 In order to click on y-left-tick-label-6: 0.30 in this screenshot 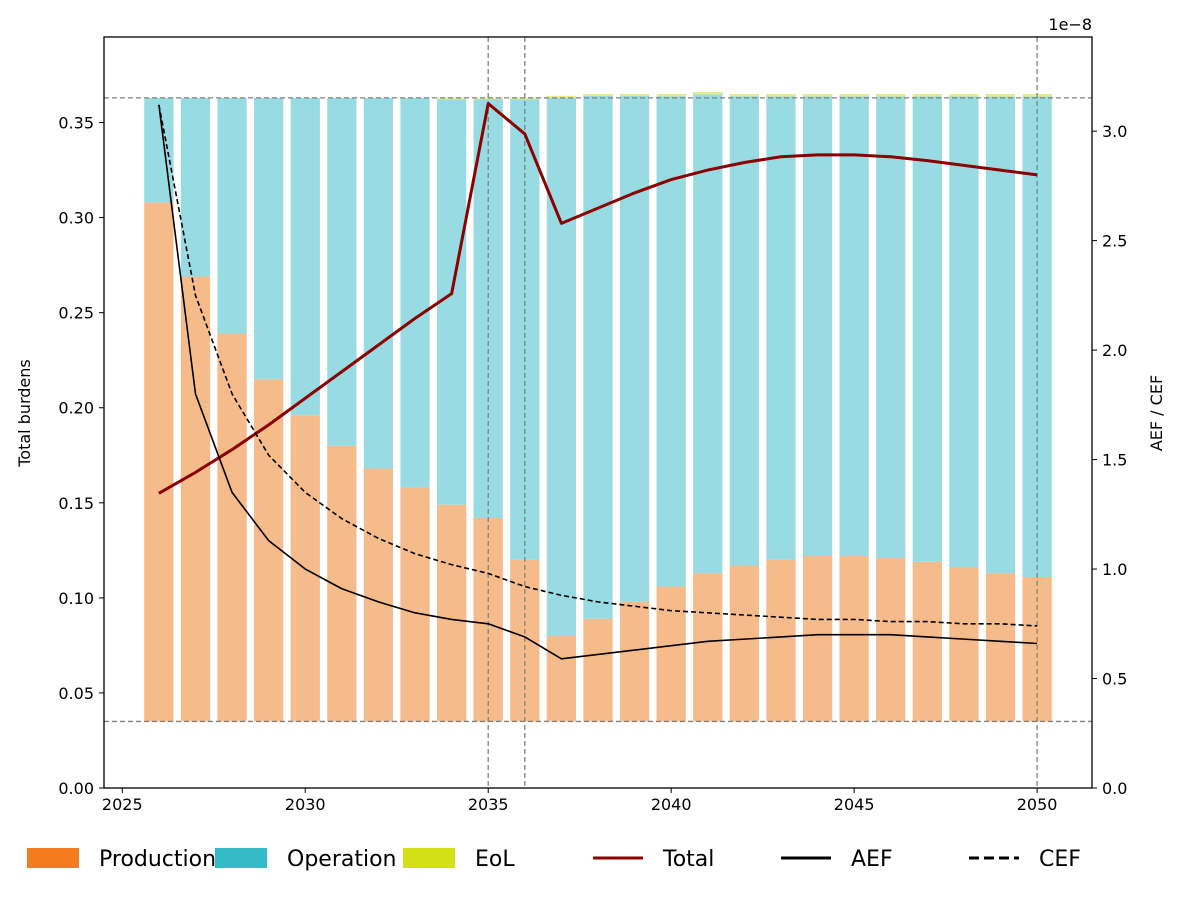, I will do `click(76, 218)`.